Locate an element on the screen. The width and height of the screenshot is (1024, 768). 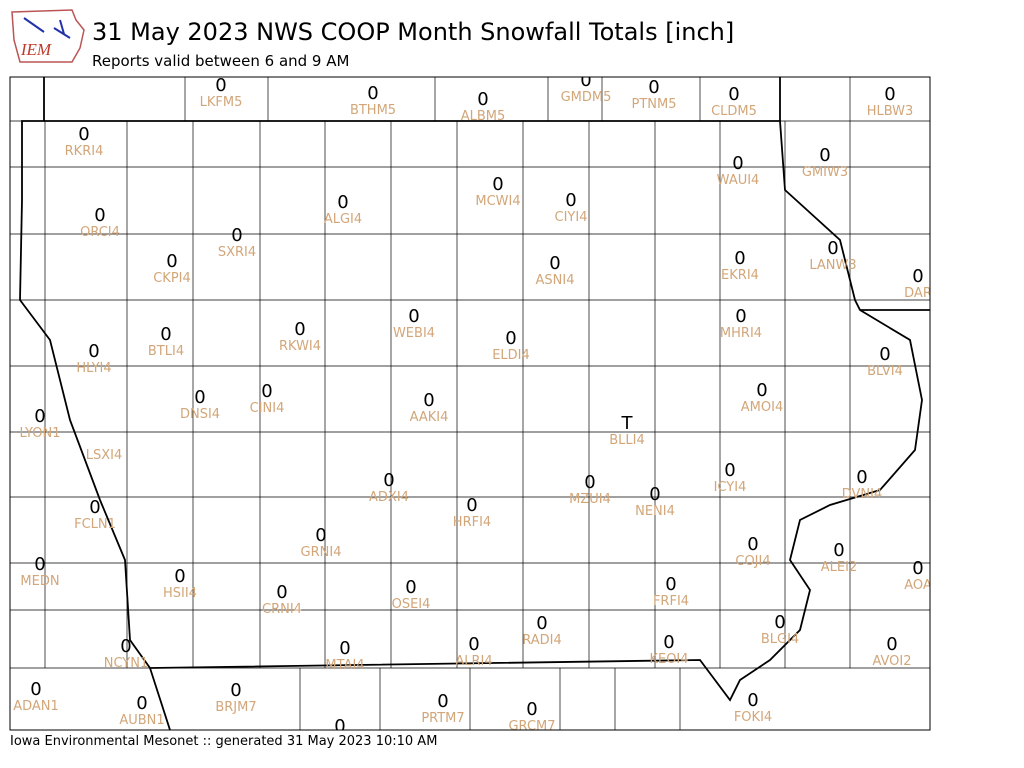
station-id: ASNI4 is located at coordinates (555, 280).